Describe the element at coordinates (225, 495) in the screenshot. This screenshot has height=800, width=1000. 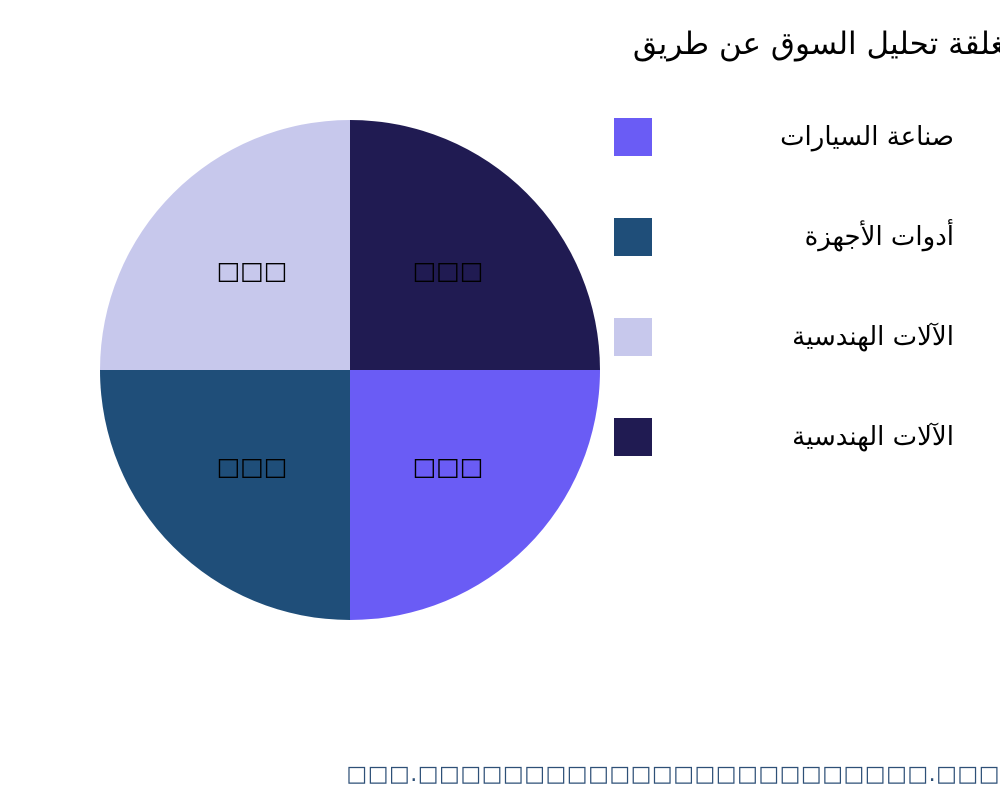
I see `pie-slice-bottom-left` at that location.